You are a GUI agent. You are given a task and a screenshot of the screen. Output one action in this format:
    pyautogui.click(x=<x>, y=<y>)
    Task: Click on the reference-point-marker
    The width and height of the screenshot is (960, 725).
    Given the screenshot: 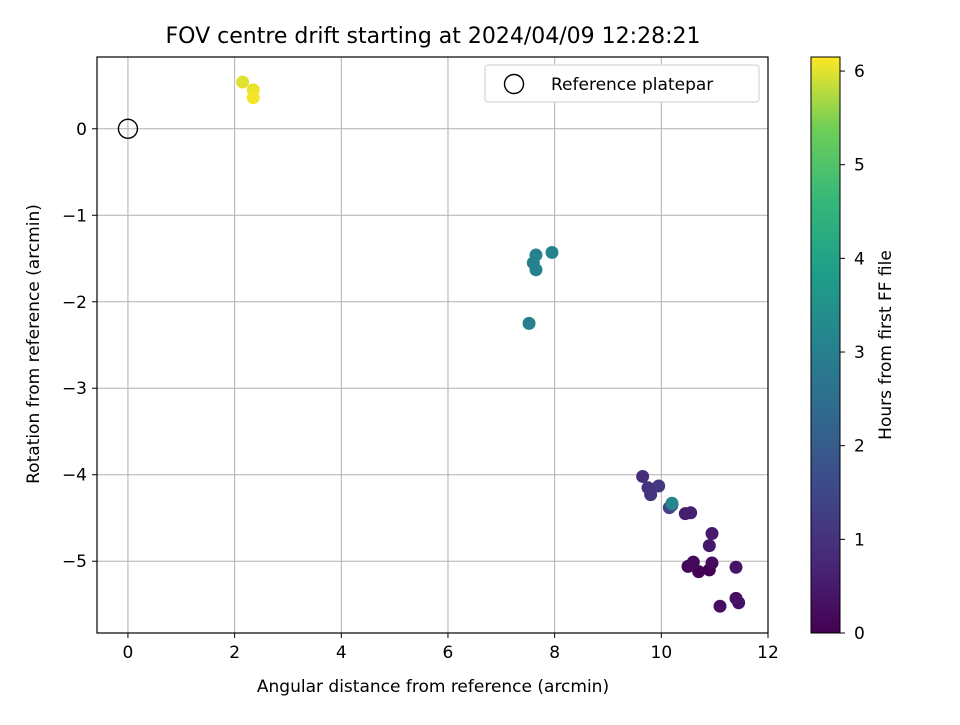 What is the action you would take?
    pyautogui.click(x=128, y=128)
    